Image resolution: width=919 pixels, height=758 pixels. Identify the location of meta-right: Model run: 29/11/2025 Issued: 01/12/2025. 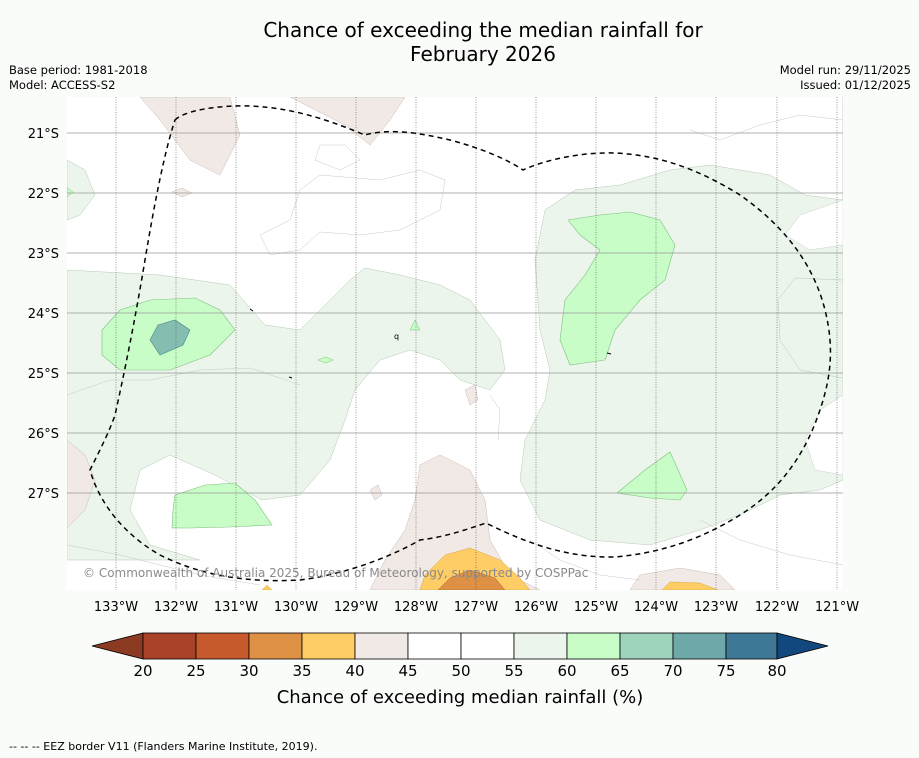
(845, 78).